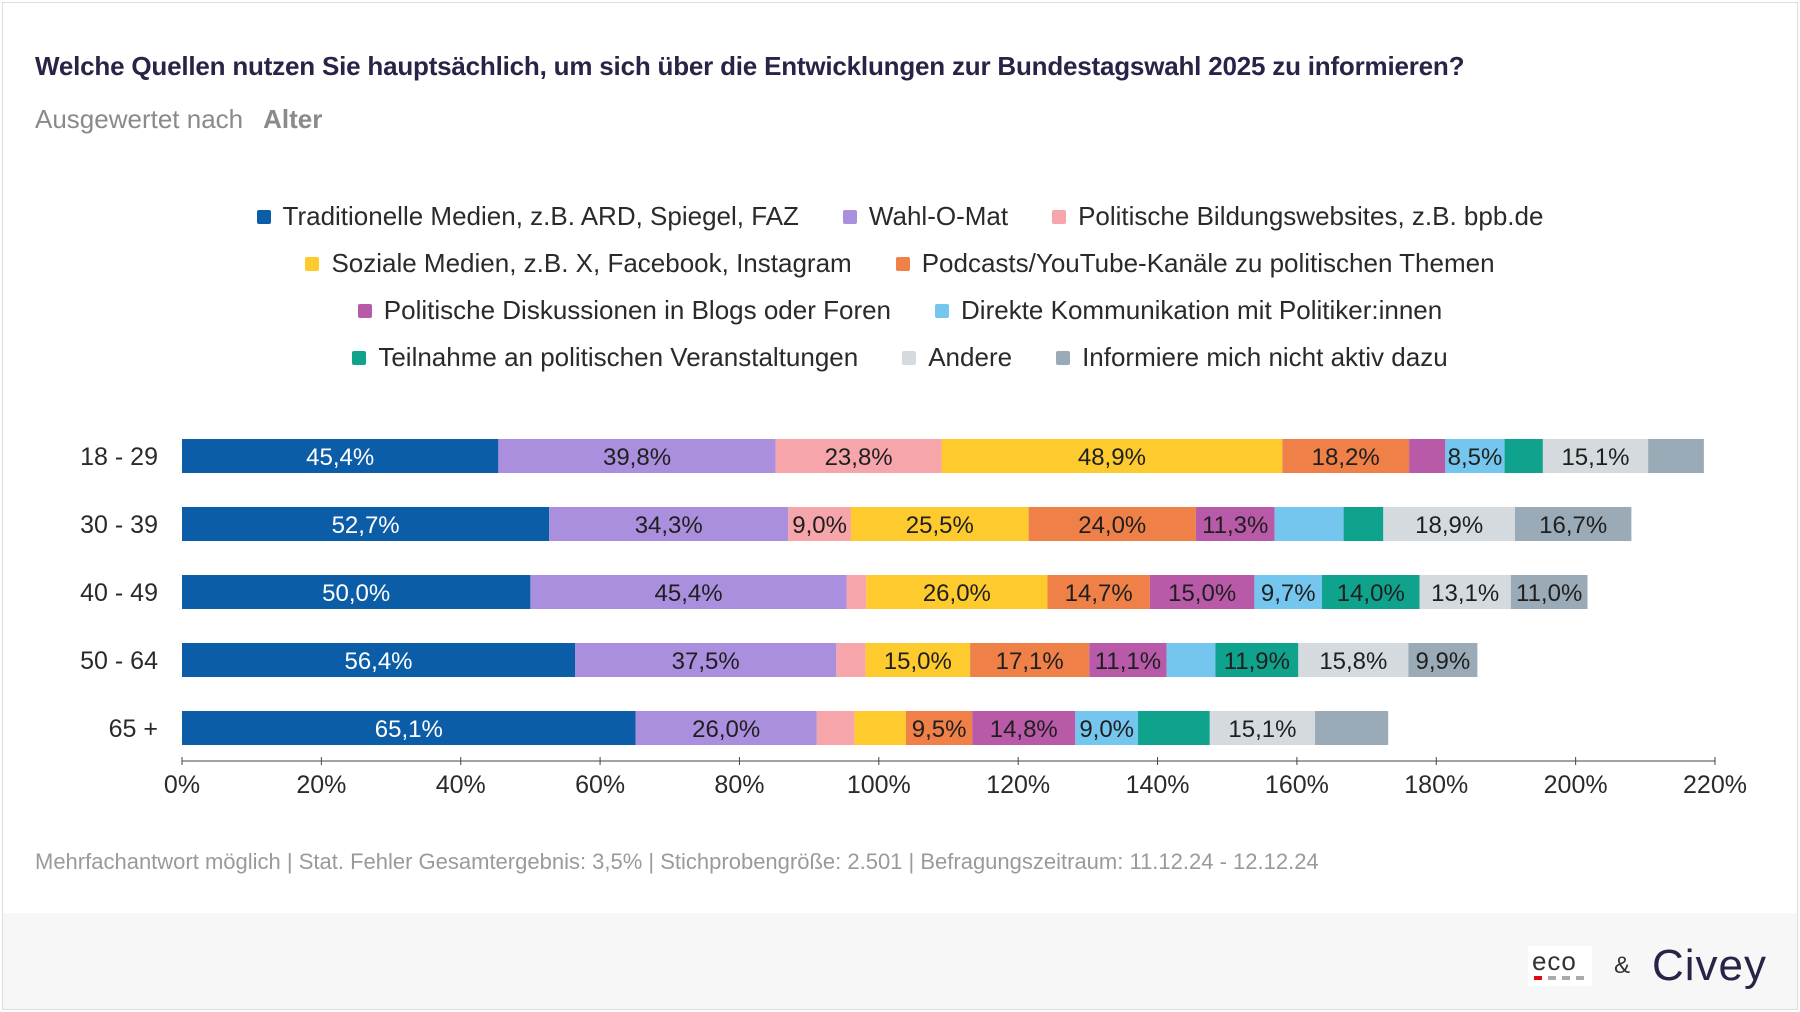 The width and height of the screenshot is (1800, 1012). What do you see at coordinates (1715, 785) in the screenshot?
I see `x-tick-label: 220%` at bounding box center [1715, 785].